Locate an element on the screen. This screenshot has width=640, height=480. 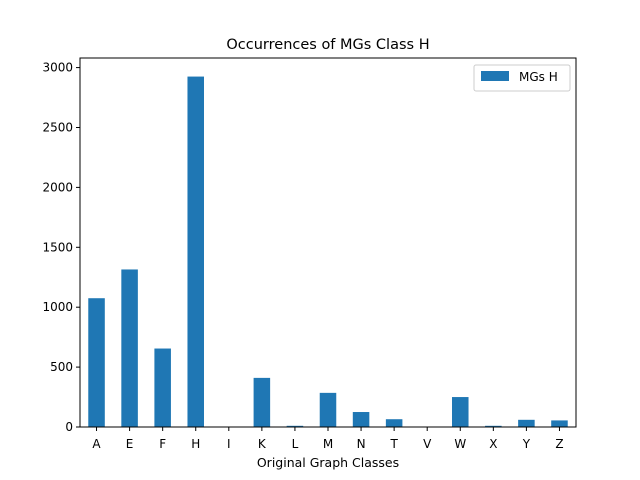
x-axis-label: Original Graph Classes is located at coordinates (328, 462).